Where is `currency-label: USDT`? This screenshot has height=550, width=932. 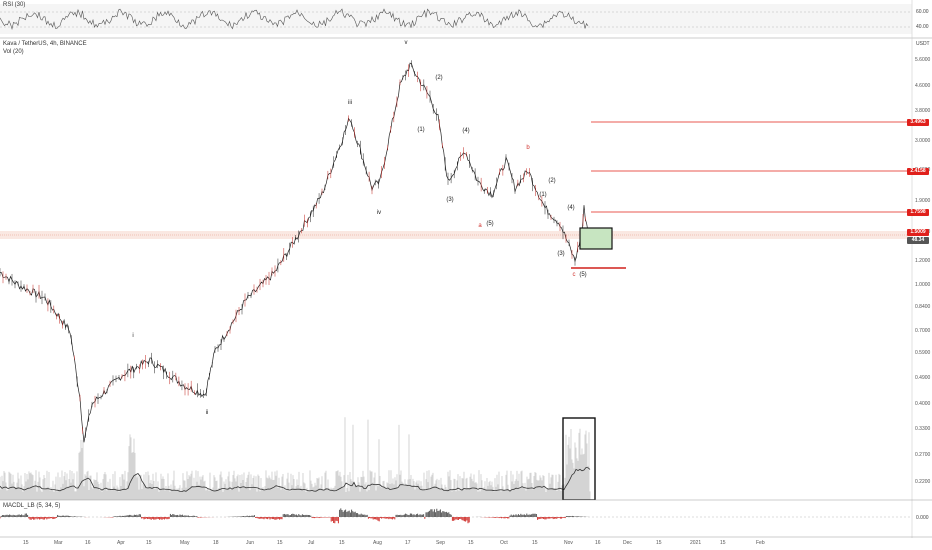 currency-label: USDT is located at coordinates (923, 44).